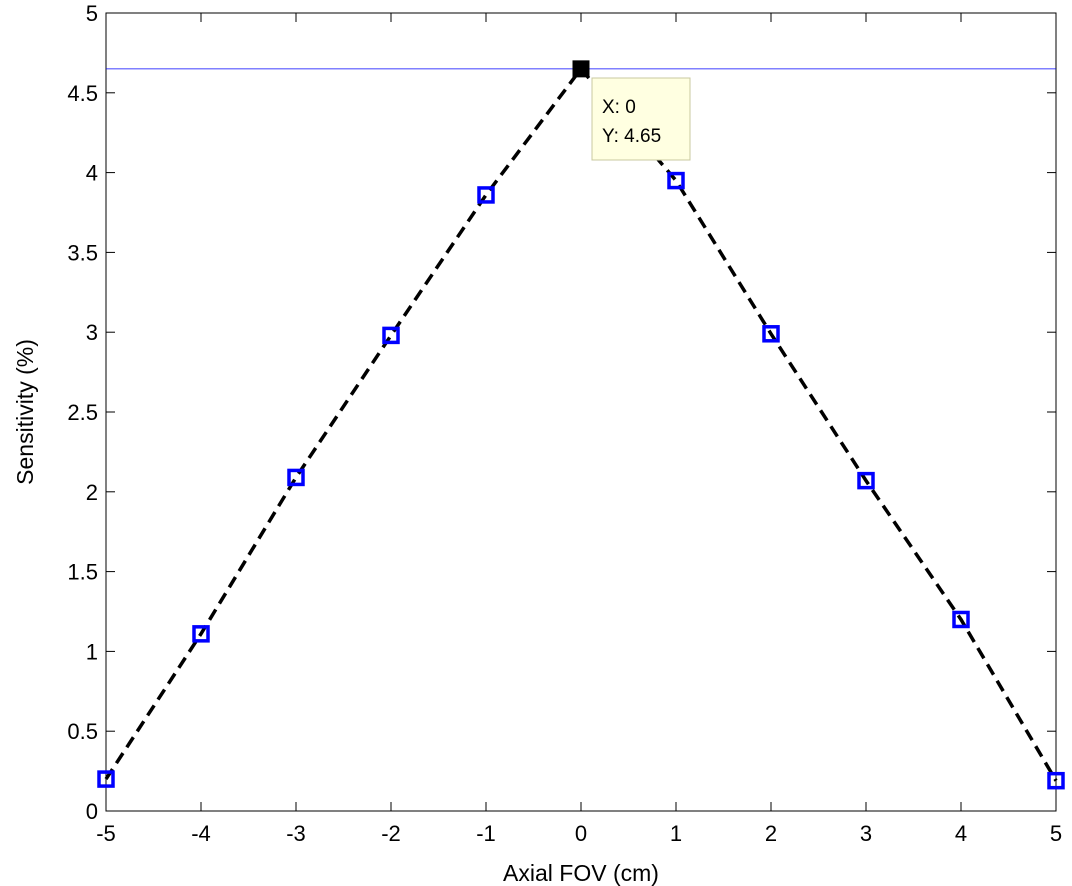  What do you see at coordinates (866, 833) in the screenshot?
I see `x-tick-label-8: 3` at bounding box center [866, 833].